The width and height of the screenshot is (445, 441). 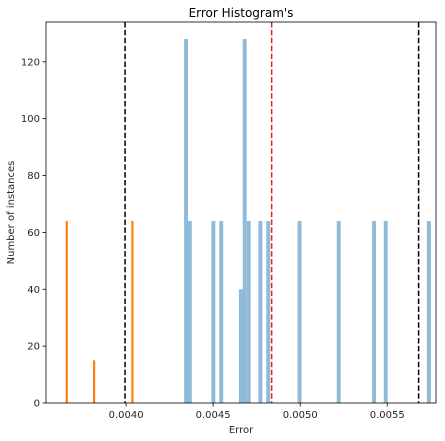 I want to click on y-tick-label-3: 40, so click(x=33, y=290).